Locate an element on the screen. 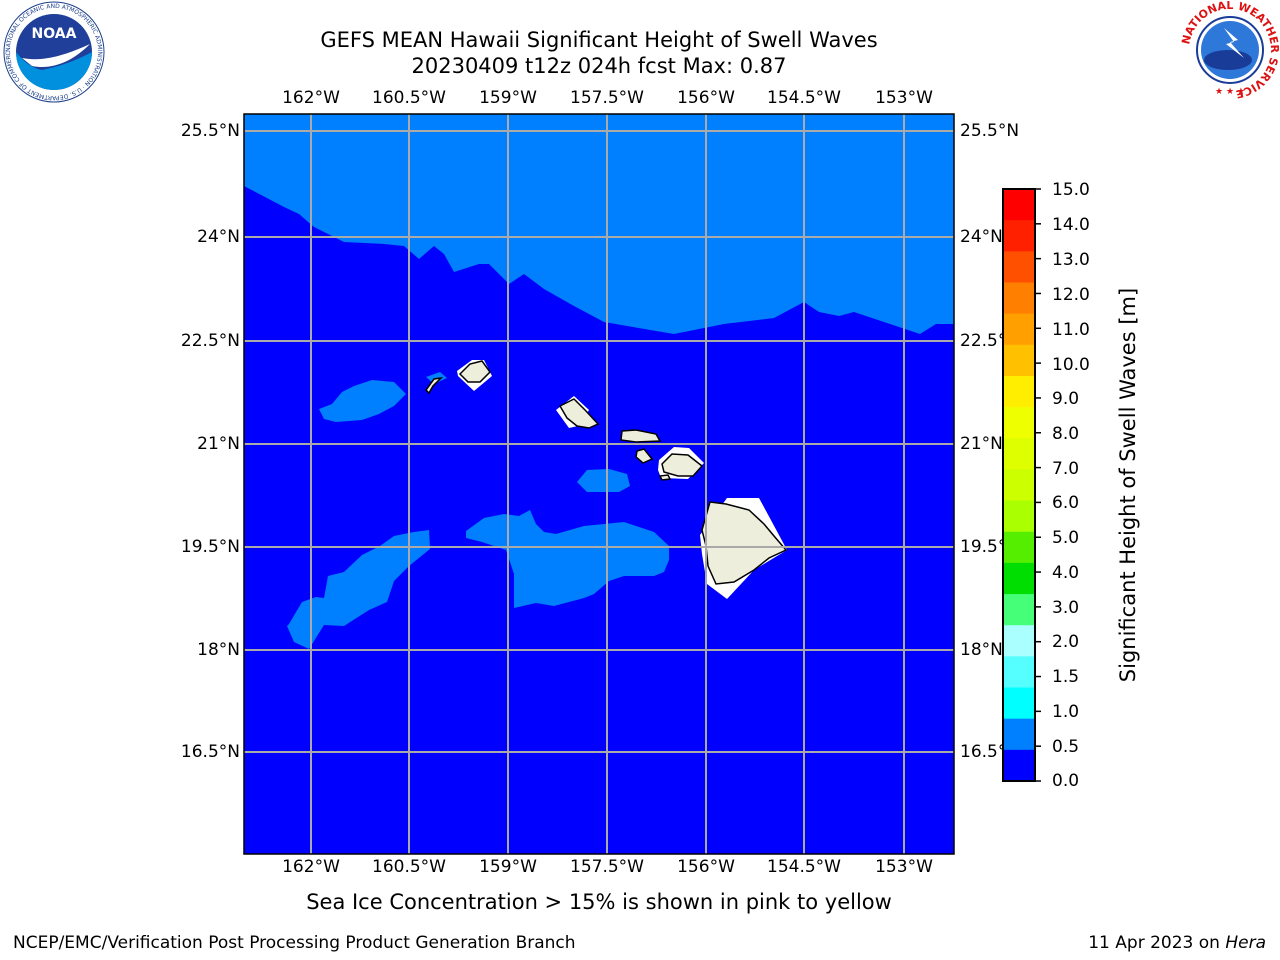 The image size is (1280, 960). nws-logo: NATIONAL WEATHER SERVICE ★ ★ ★ is located at coordinates (1229, 50).